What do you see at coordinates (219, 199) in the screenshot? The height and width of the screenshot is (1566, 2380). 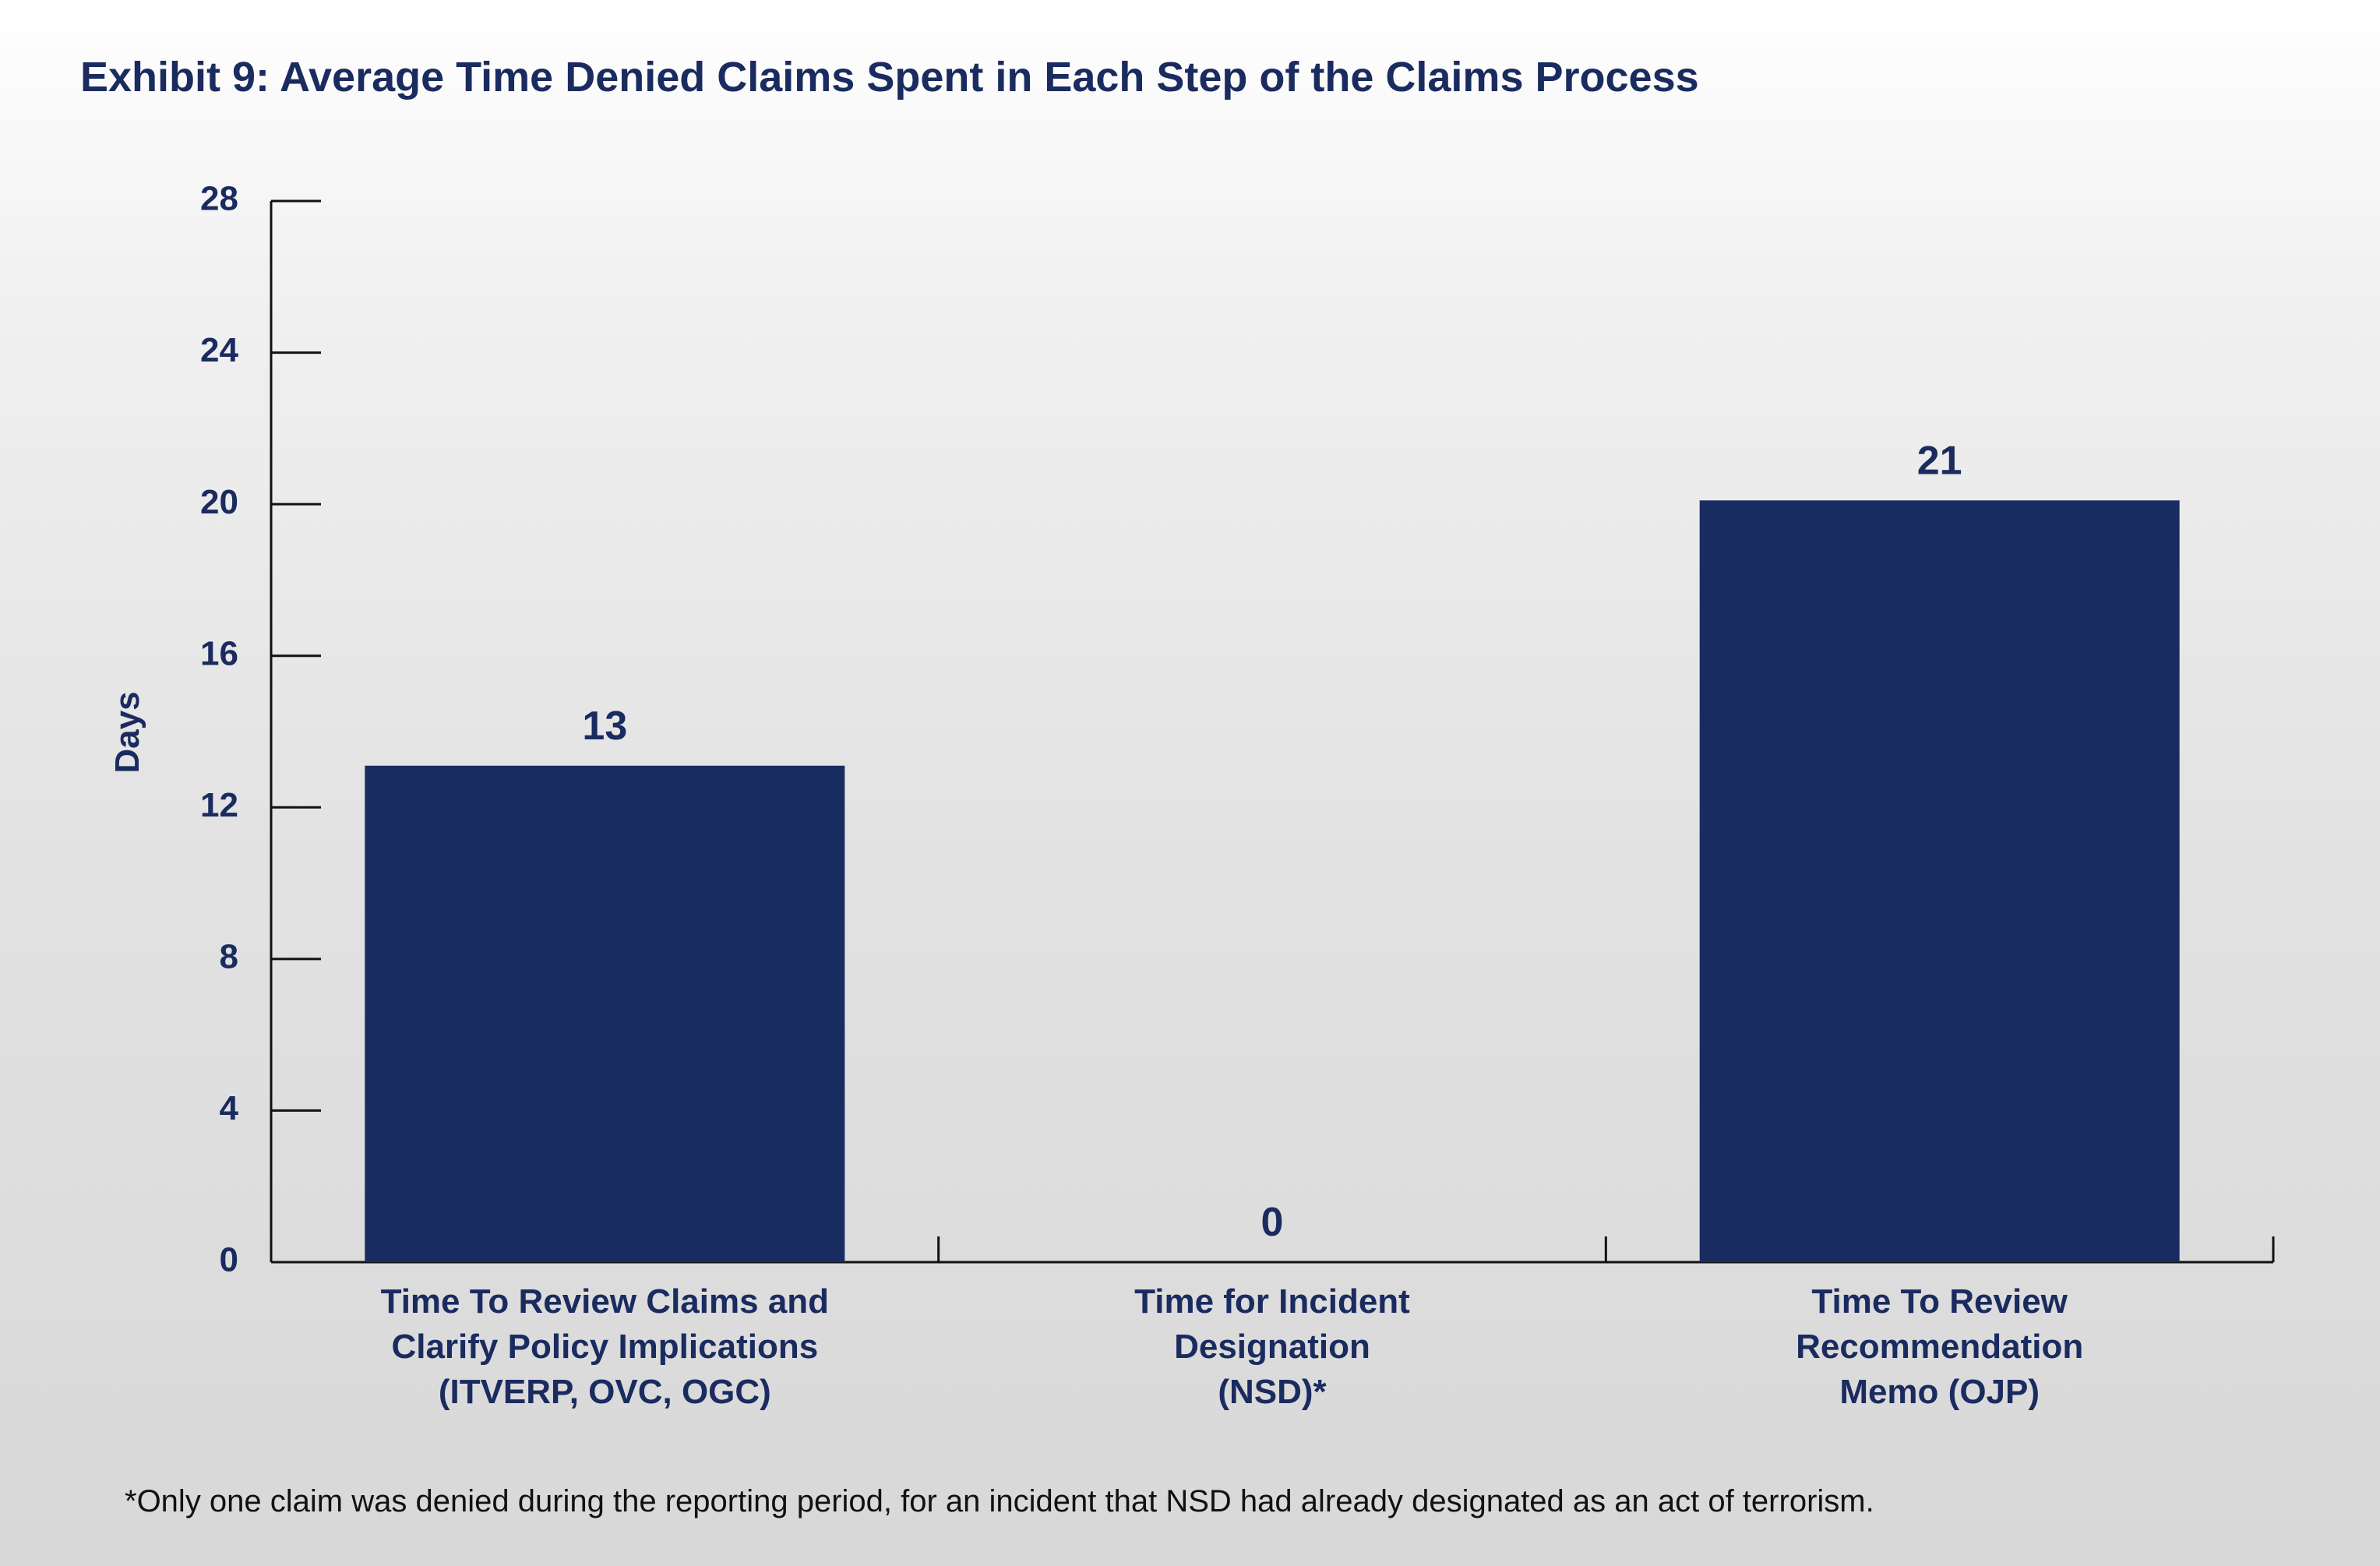 I see `y-tick-label: 28` at bounding box center [219, 199].